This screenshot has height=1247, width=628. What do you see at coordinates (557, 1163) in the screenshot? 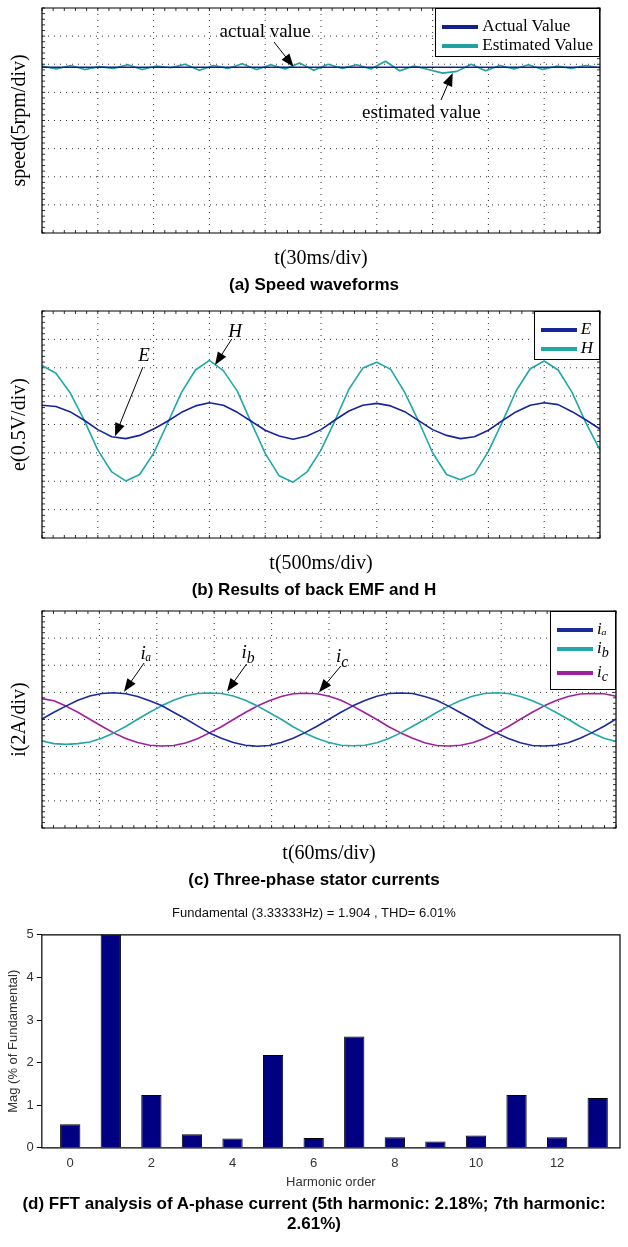
I see `x-tick-label: 12` at bounding box center [557, 1163].